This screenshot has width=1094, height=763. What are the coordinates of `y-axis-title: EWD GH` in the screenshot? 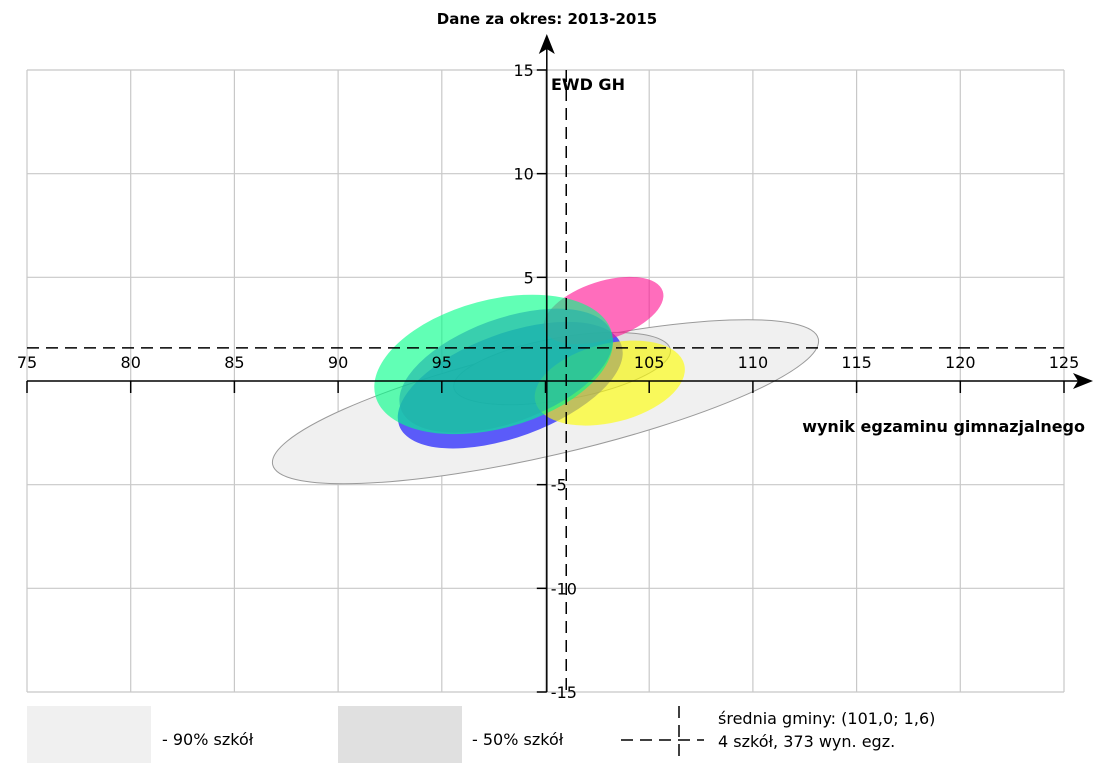 It's located at (588, 84).